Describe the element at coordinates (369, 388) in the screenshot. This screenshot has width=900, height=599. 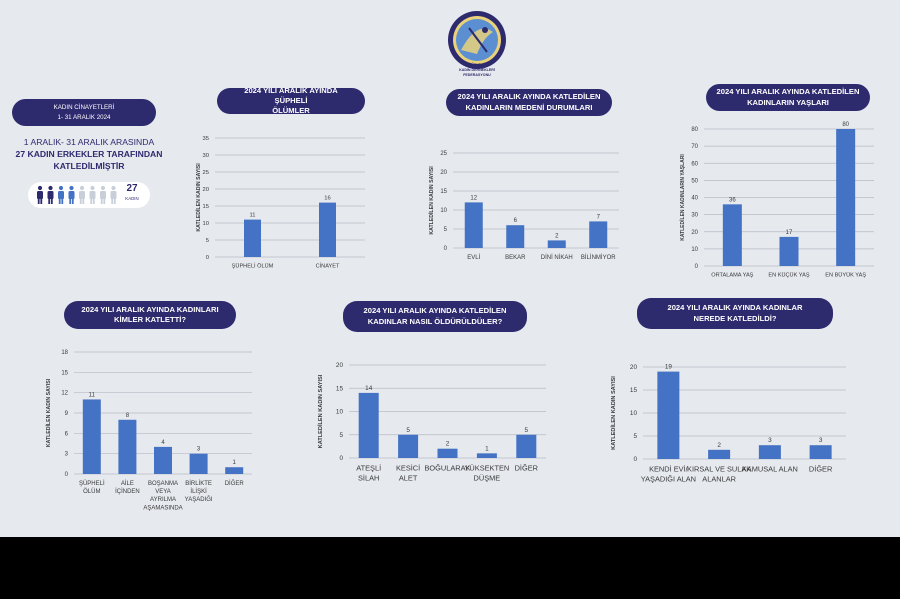
I see `data-label: 14` at that location.